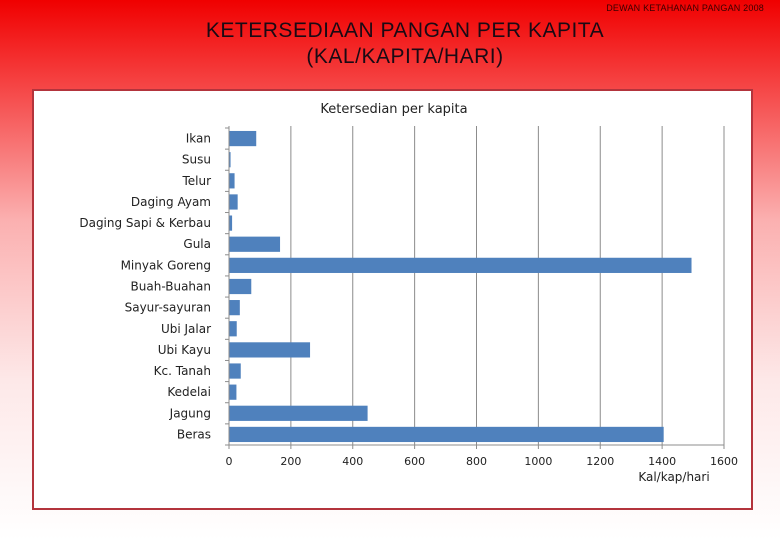 This screenshot has height=540, width=780. What do you see at coordinates (168, 308) in the screenshot?
I see `category-label: Sayur-sayuran` at bounding box center [168, 308].